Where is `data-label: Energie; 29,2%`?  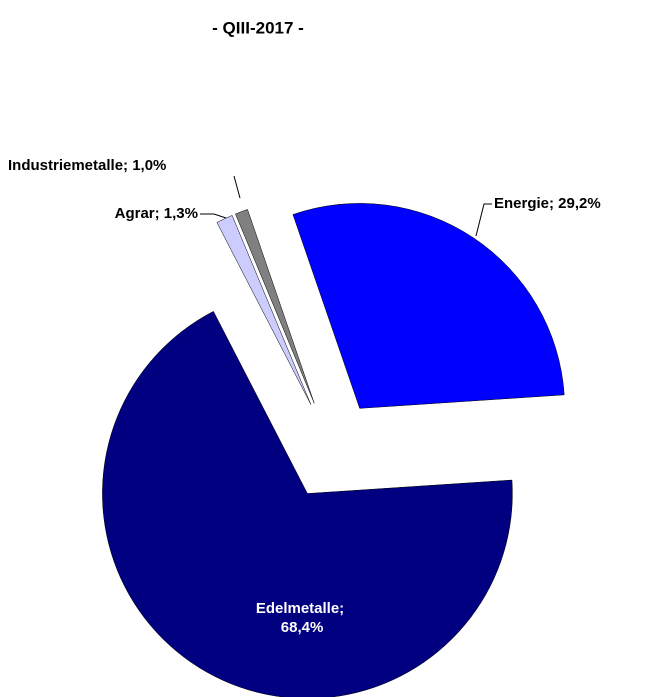 data-label: Energie; 29,2% is located at coordinates (547, 203).